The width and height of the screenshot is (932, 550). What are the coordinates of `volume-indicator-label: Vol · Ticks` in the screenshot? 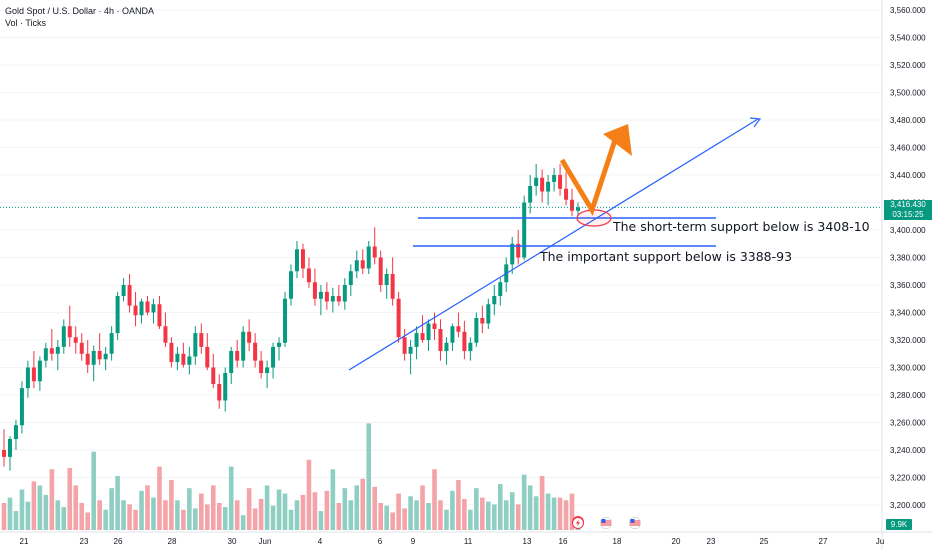 It's located at (26, 23).